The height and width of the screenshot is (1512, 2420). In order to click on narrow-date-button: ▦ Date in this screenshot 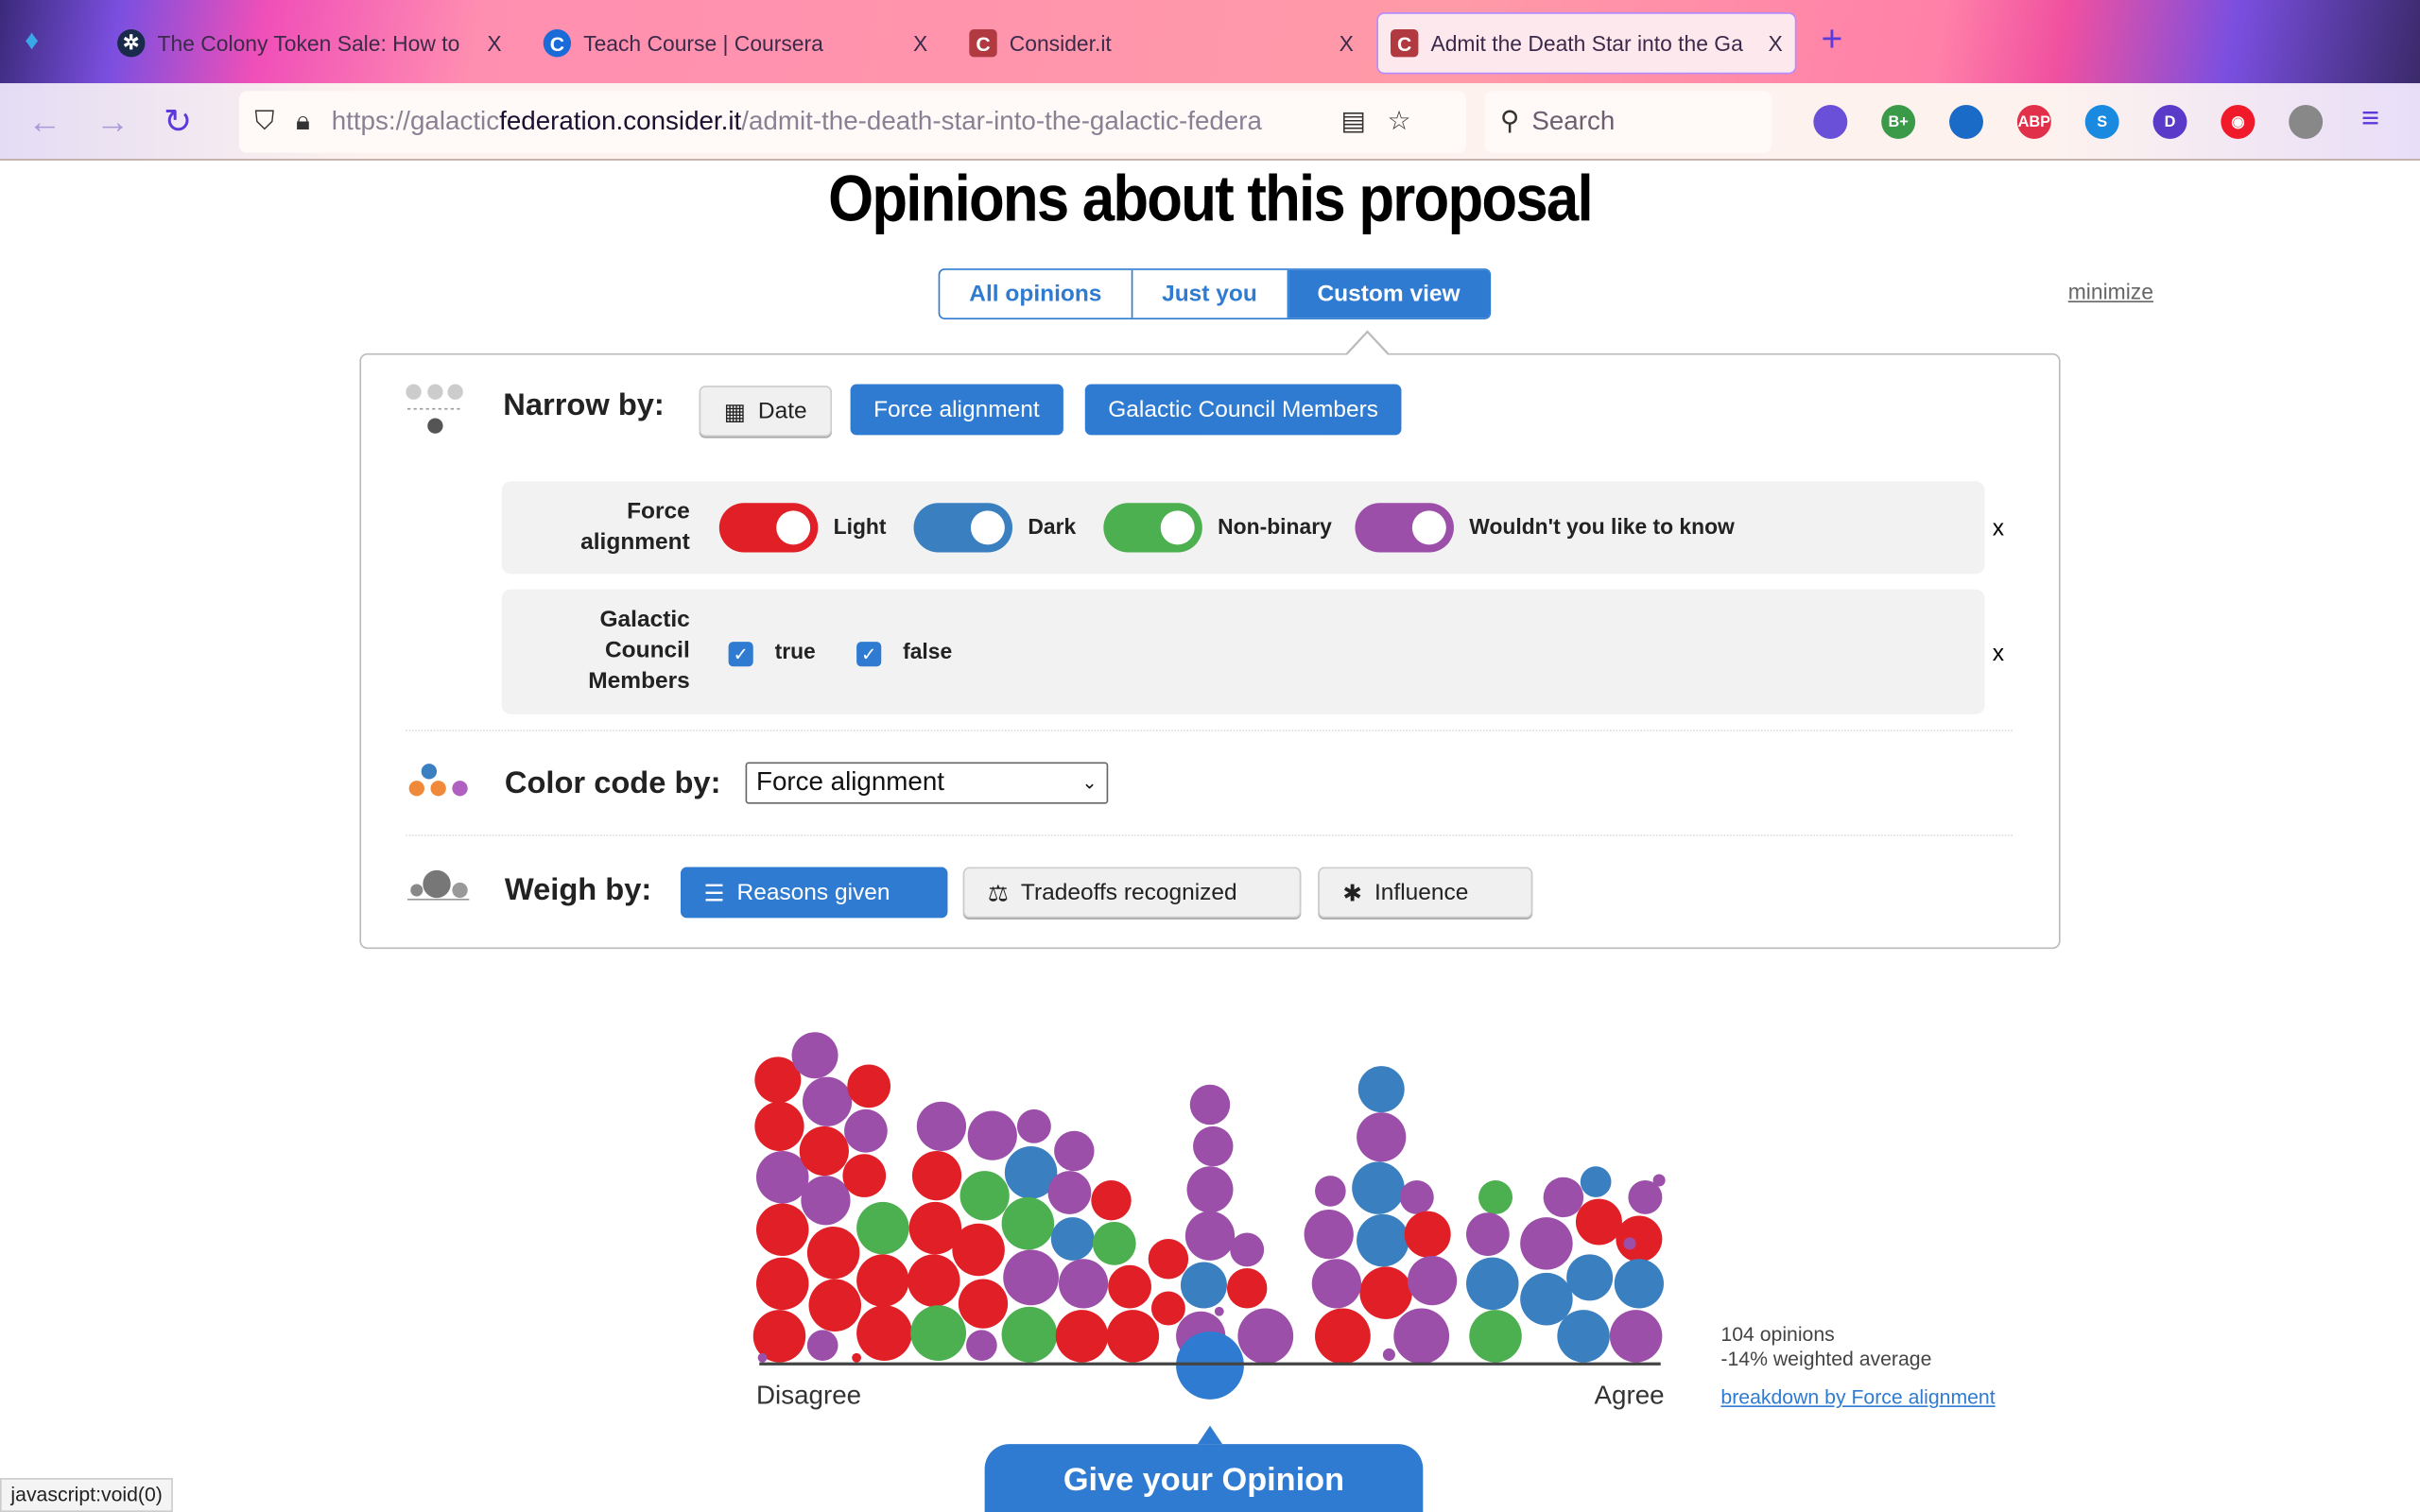, I will do `click(765, 412)`.